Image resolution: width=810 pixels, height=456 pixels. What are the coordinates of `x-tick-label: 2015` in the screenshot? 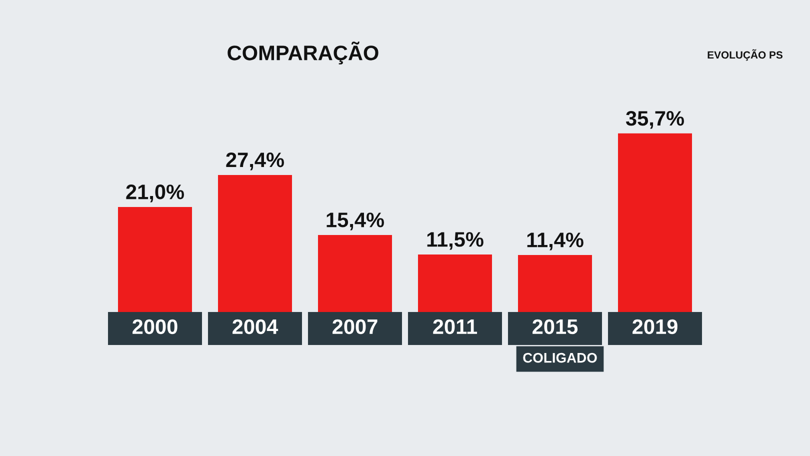 It's located at (555, 326).